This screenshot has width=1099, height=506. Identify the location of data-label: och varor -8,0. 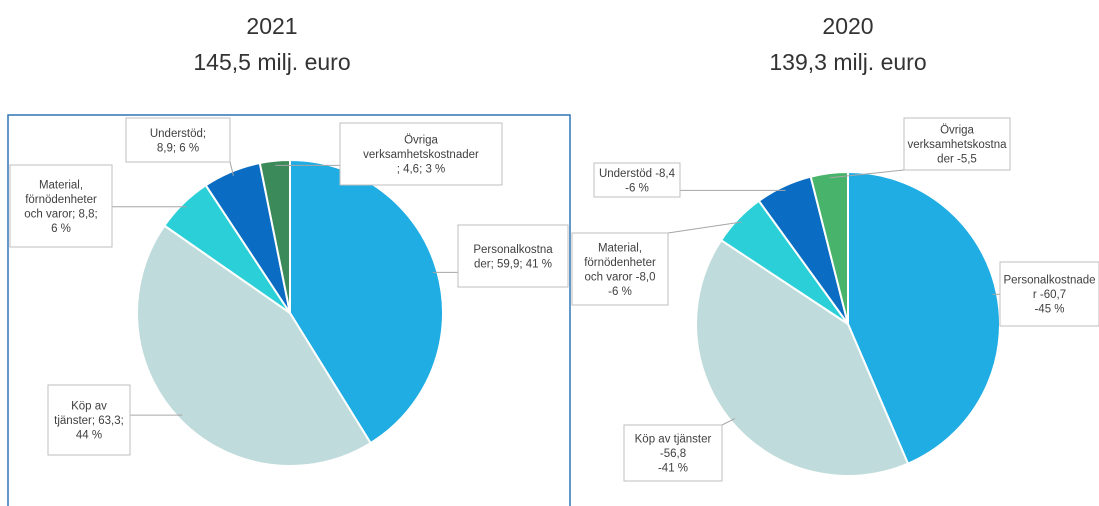
(620, 277).